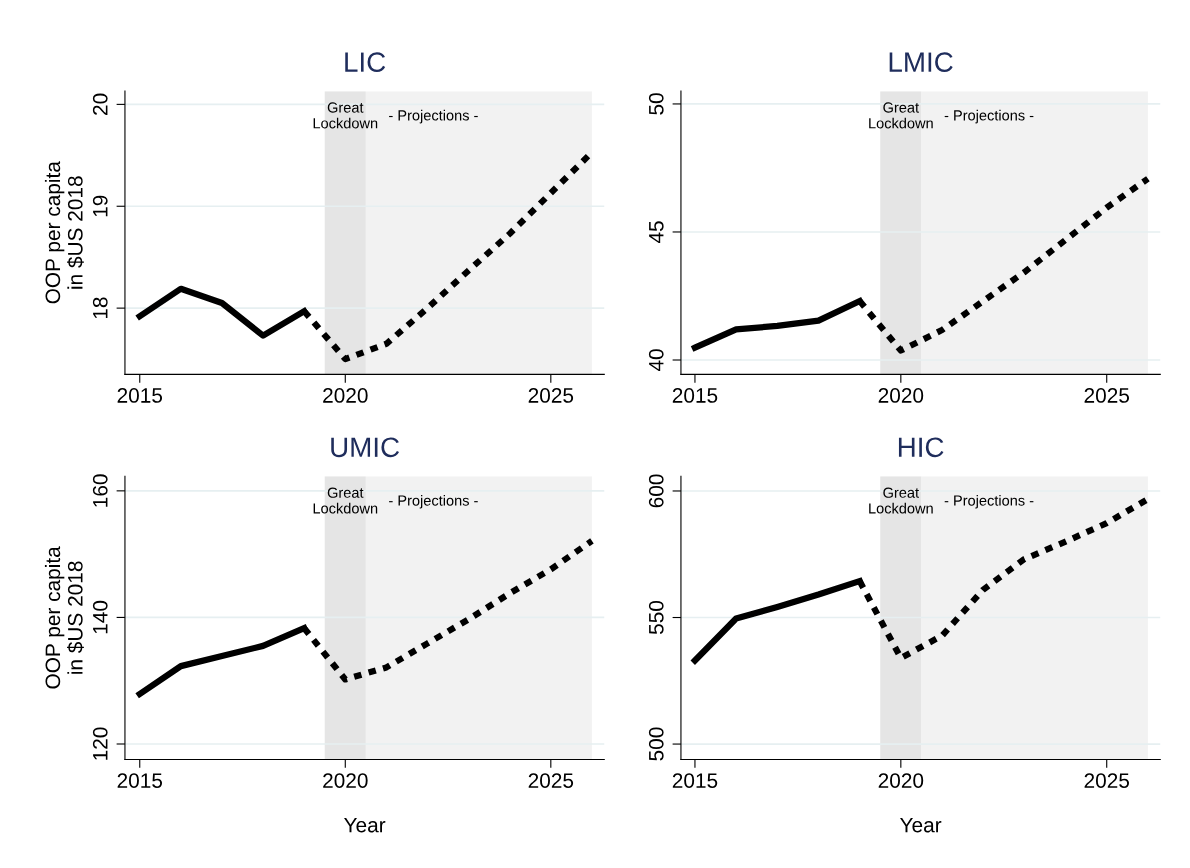 This screenshot has height=868, width=1190. What do you see at coordinates (921, 447) in the screenshot?
I see `chart-title: HIC` at bounding box center [921, 447].